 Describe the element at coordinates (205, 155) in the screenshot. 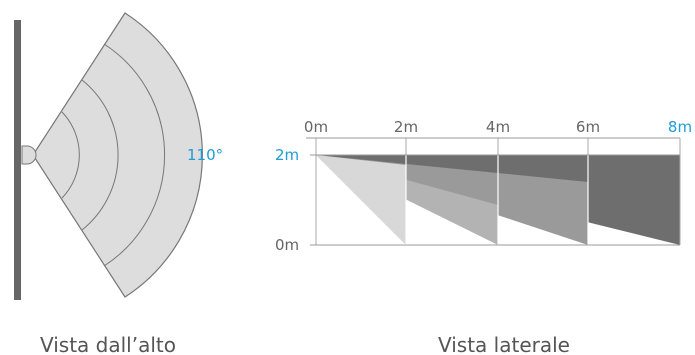

I see `angle-label: 110°` at that location.